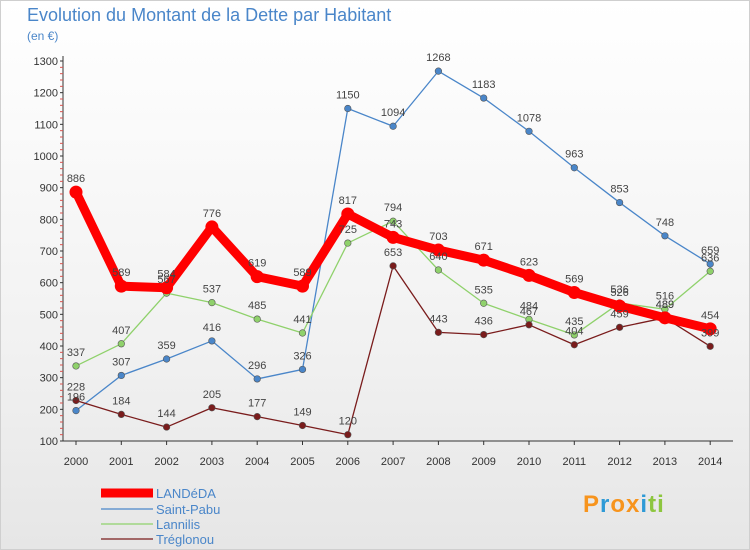 Image resolution: width=750 pixels, height=550 pixels. What do you see at coordinates (49, 379) in the screenshot?
I see `y-tick-label: 300` at bounding box center [49, 379].